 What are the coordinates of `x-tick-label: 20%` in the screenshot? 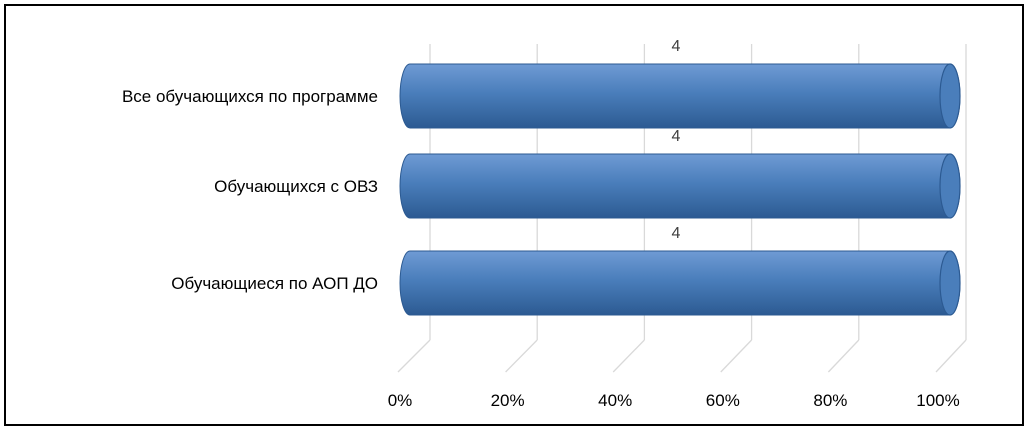 It's located at (508, 400).